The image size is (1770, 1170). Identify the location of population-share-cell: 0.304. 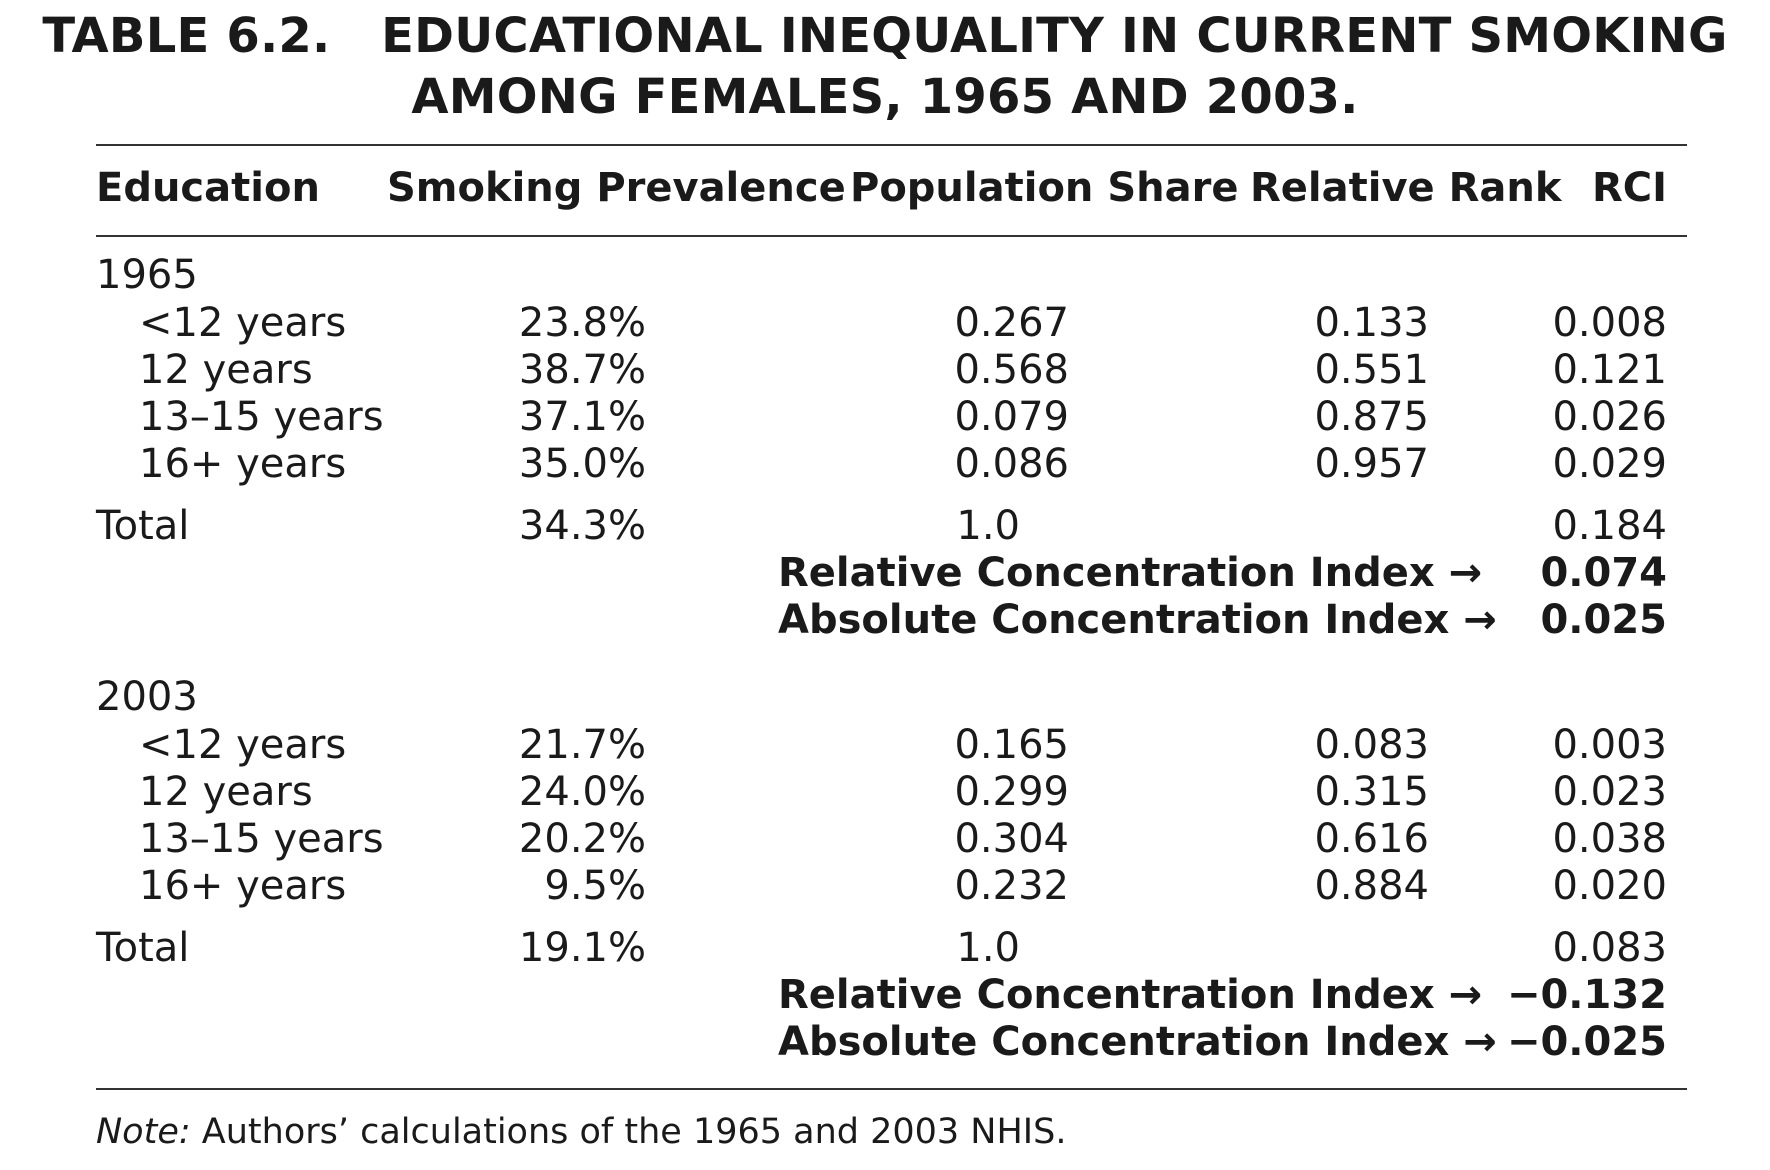
(1011, 839).